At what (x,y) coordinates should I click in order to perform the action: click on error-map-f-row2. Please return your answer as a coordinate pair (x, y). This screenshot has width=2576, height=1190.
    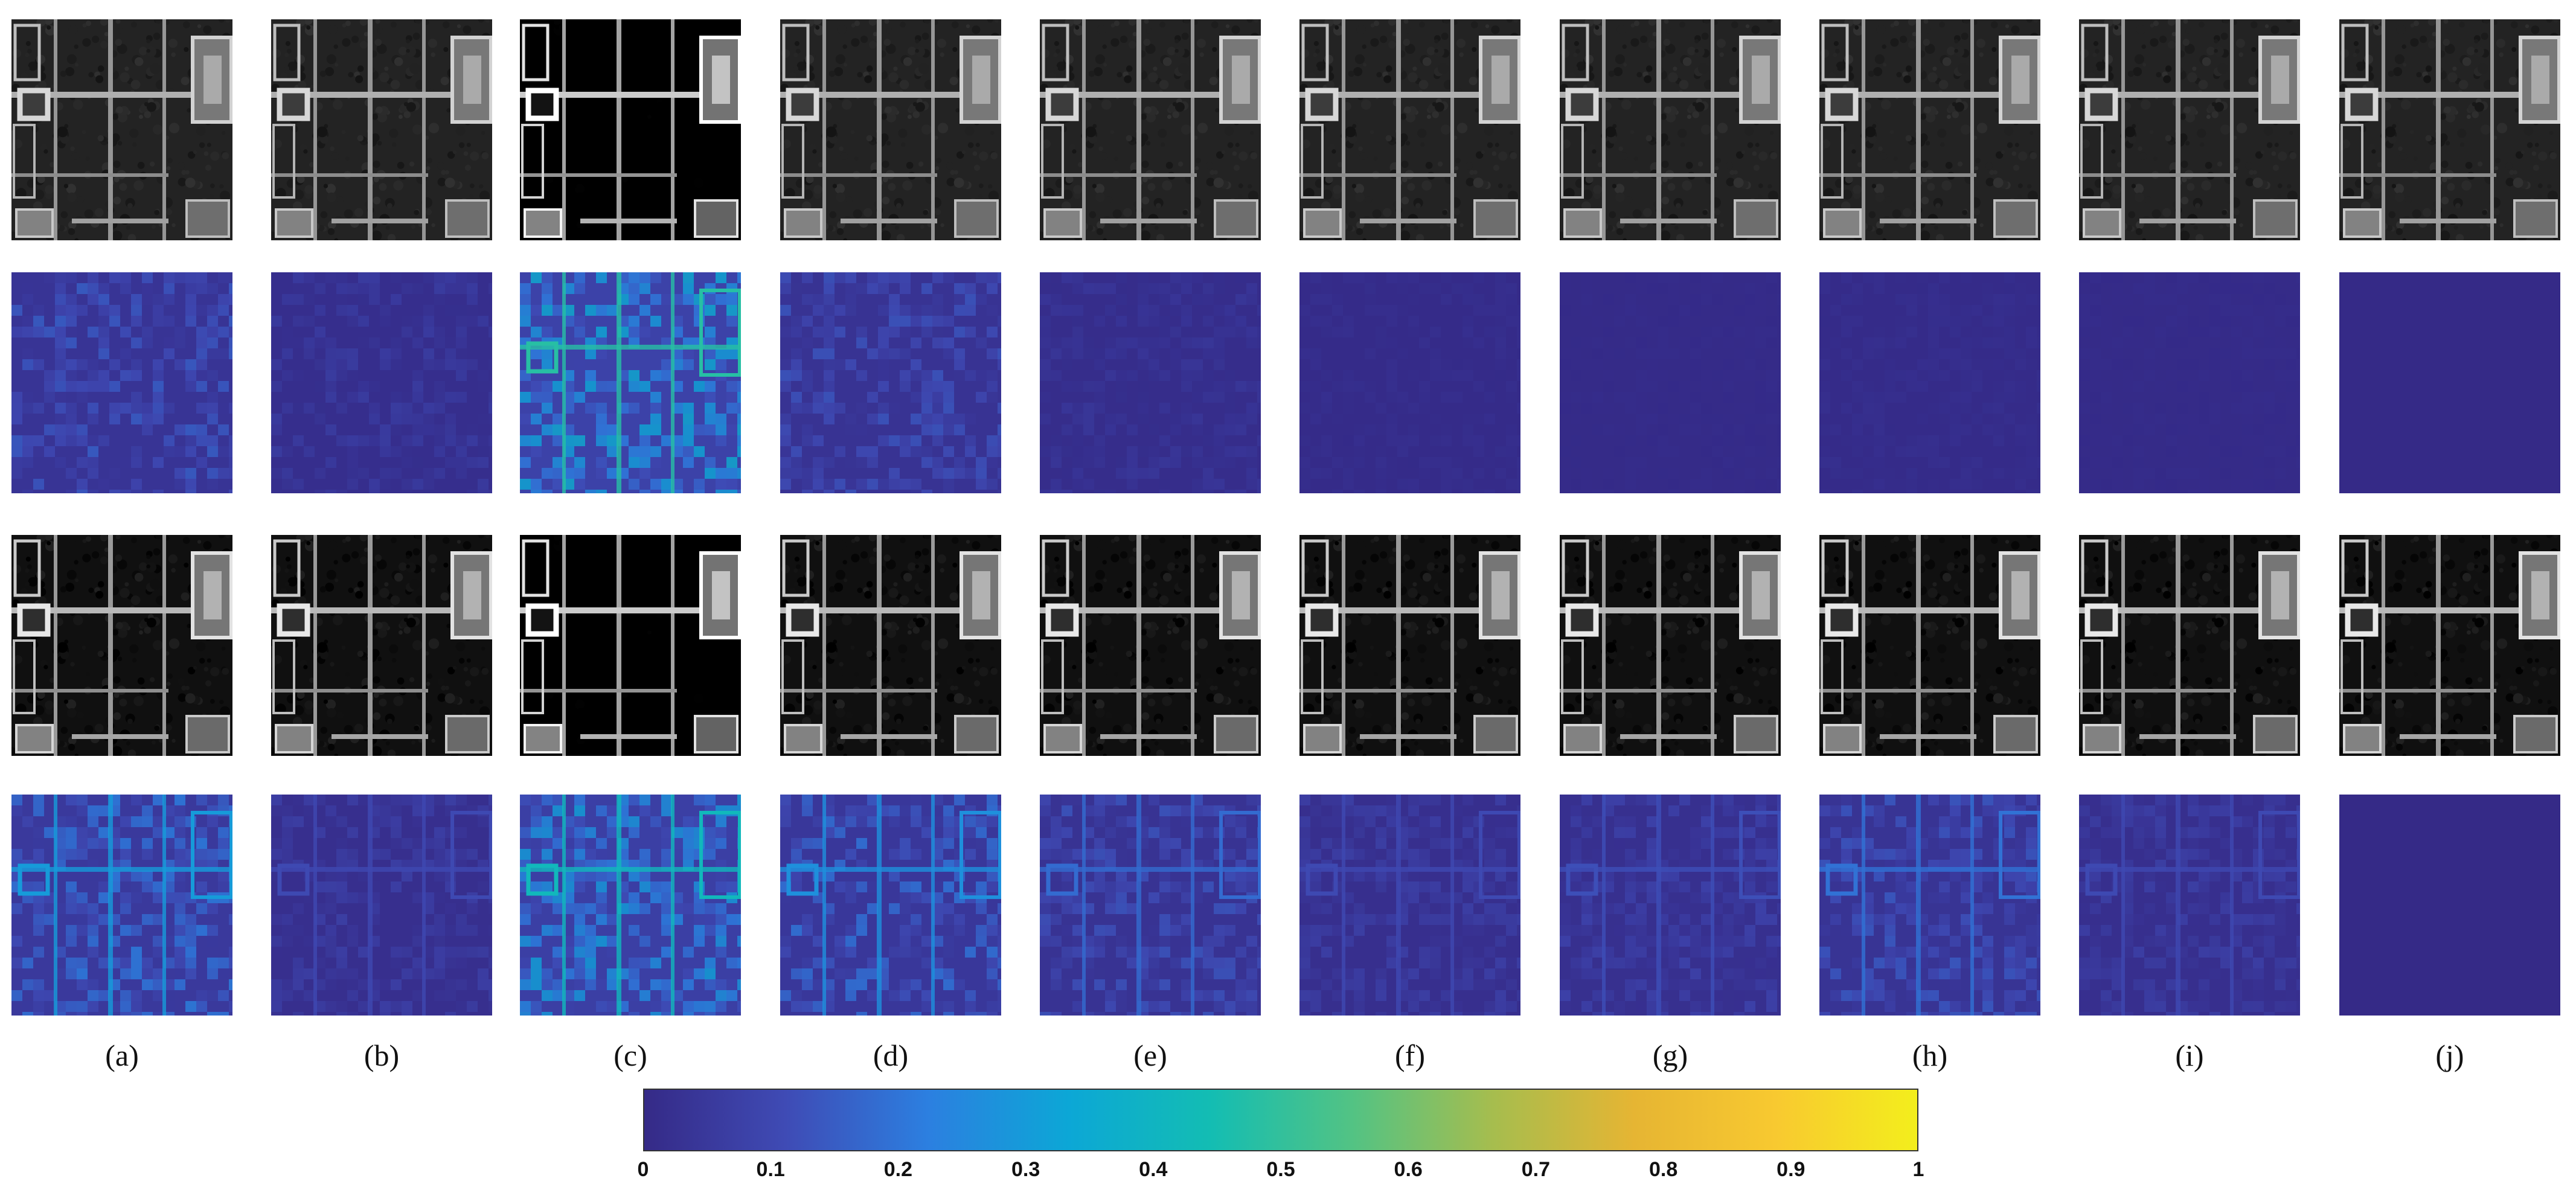
    Looking at the image, I should click on (1409, 382).